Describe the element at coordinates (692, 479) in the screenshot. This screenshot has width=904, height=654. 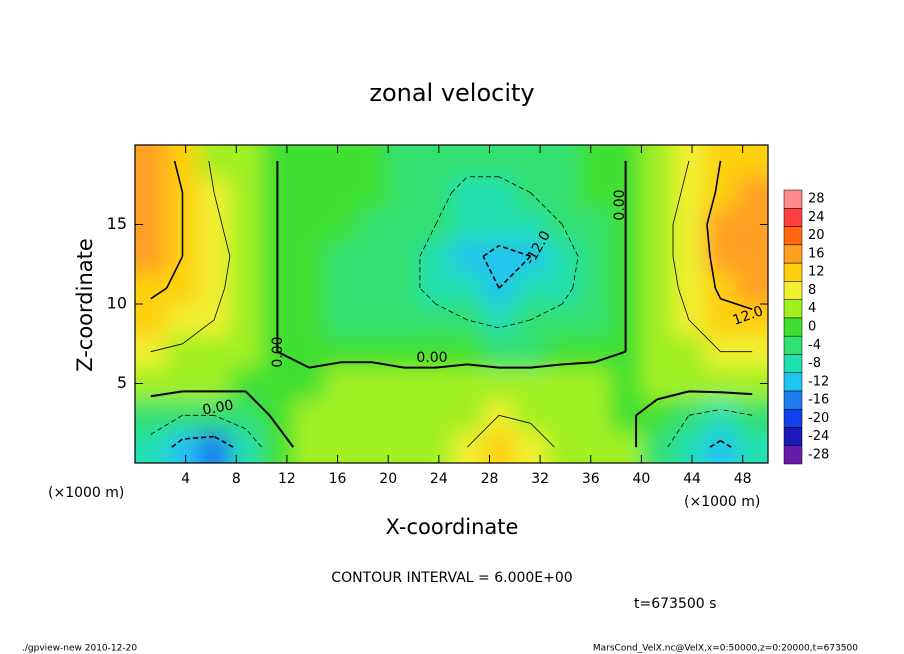
I see `x-tick-label: 44` at that location.